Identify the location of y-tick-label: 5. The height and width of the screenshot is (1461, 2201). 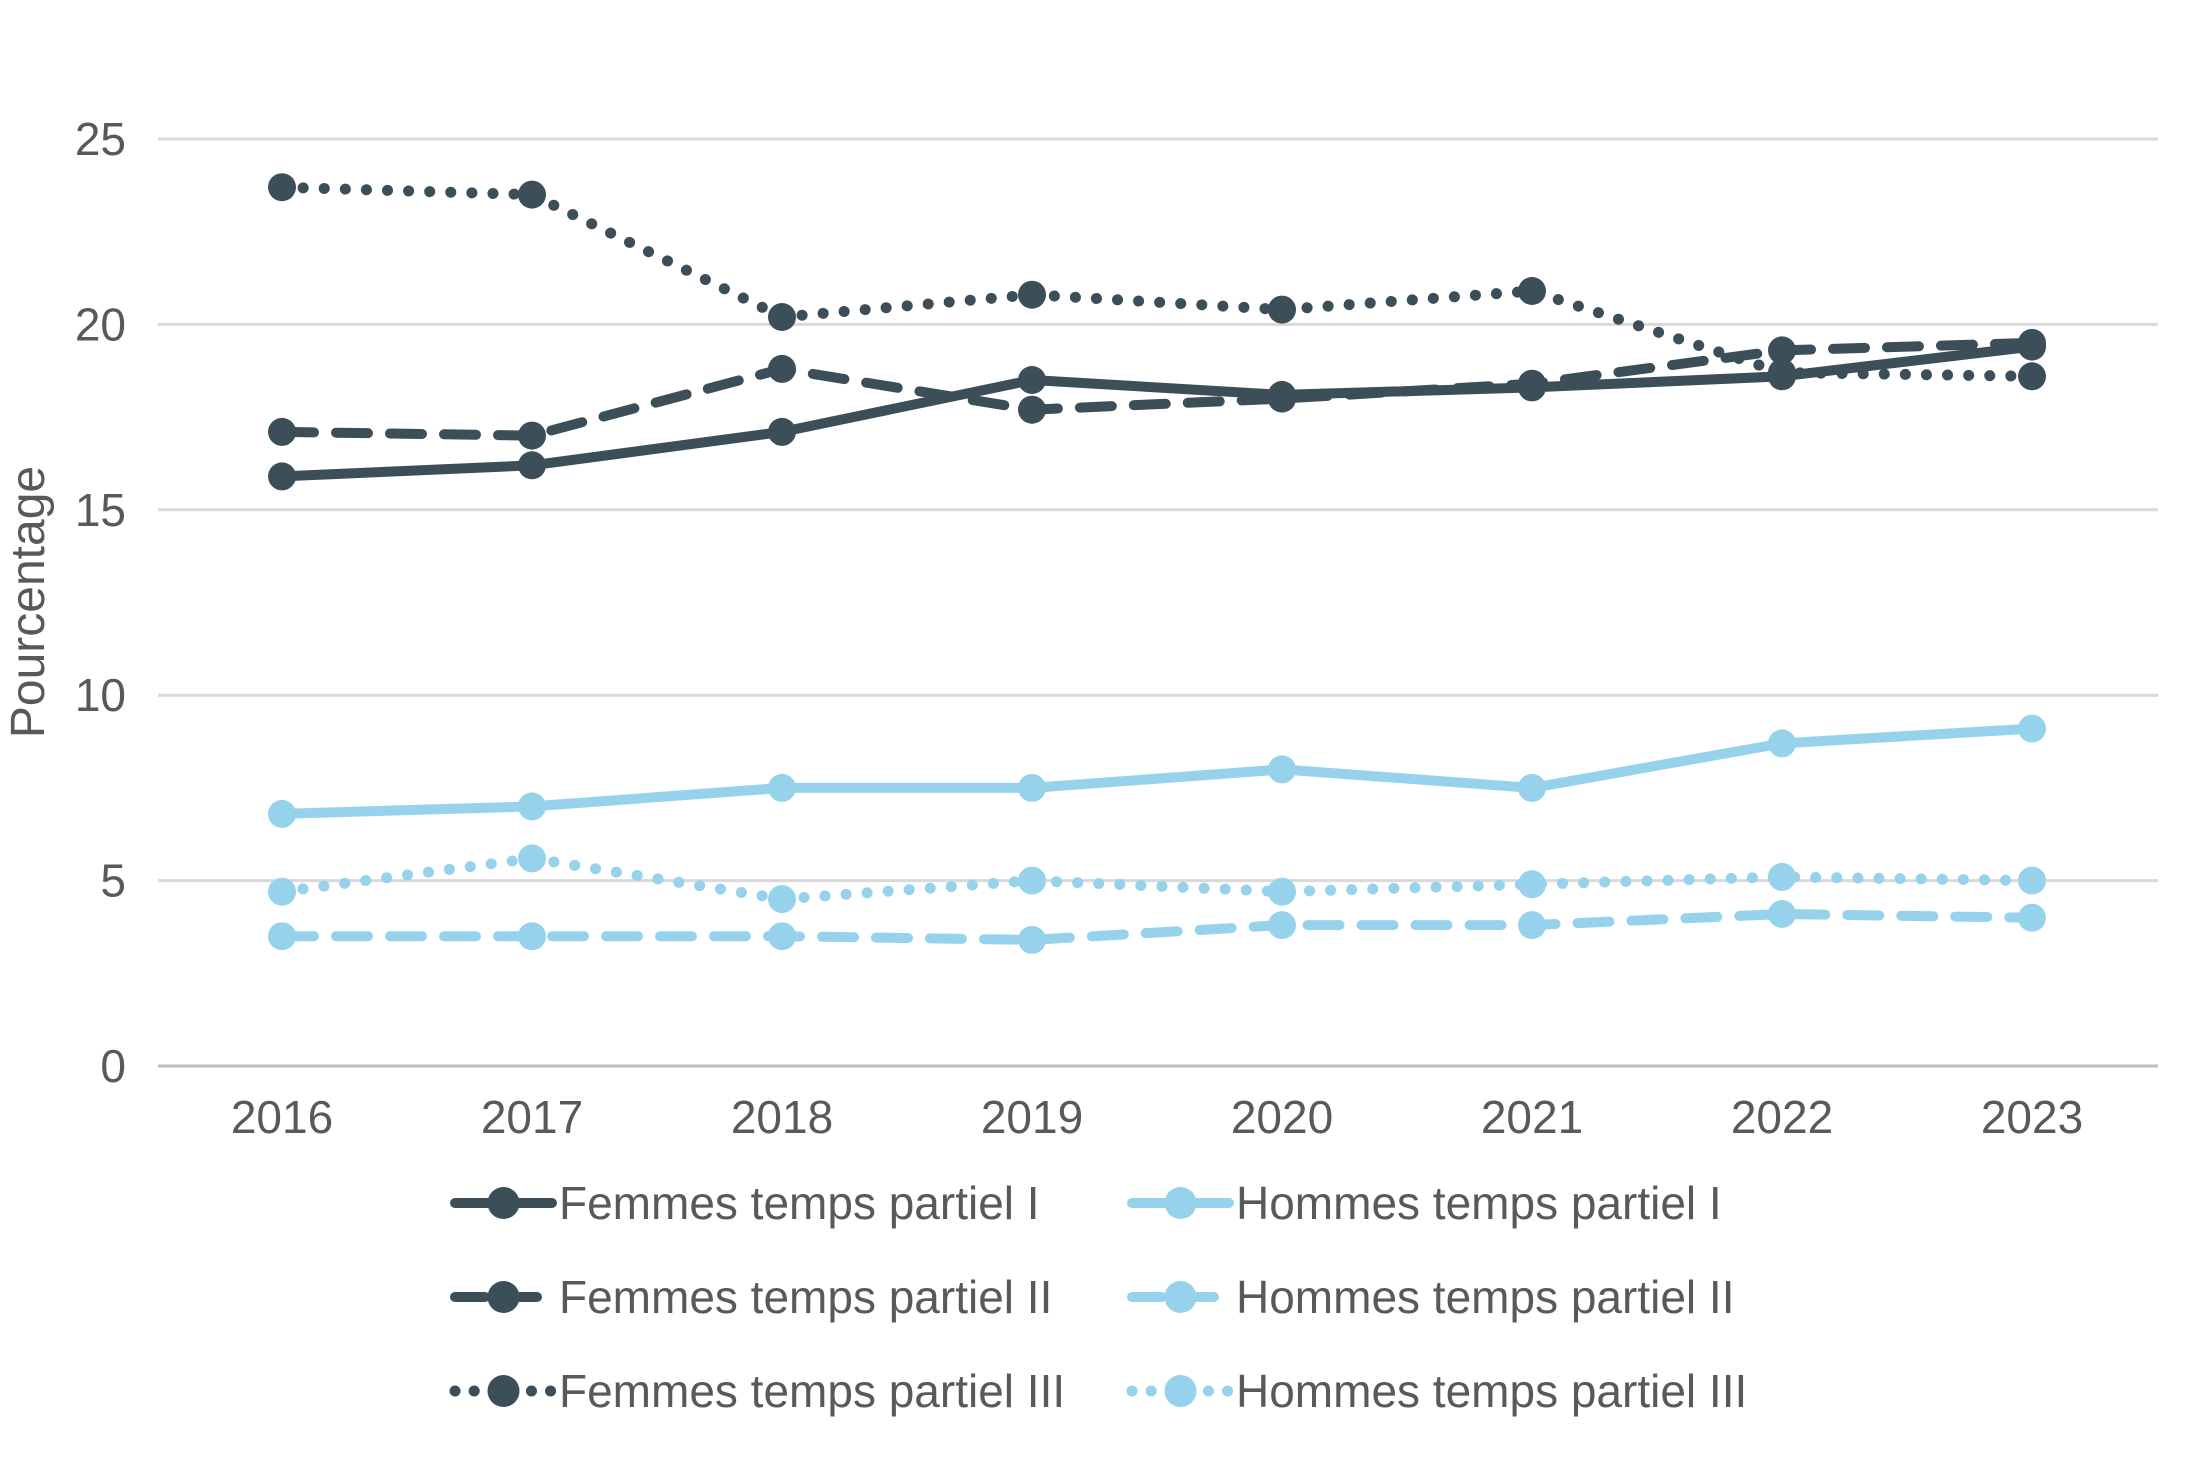
(113, 881).